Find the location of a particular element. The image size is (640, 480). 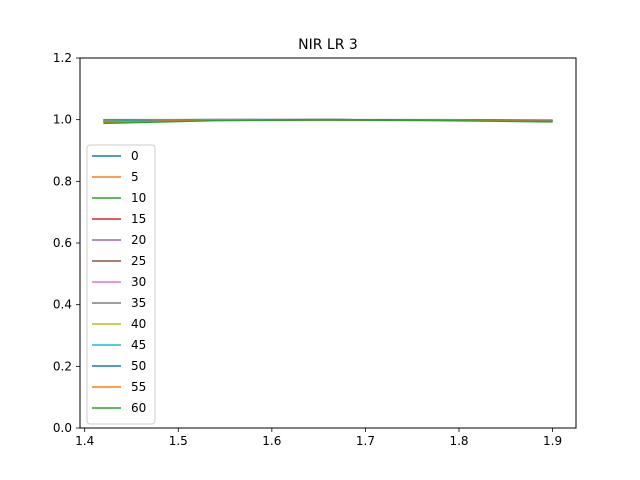

x-tick-label: 1.5 is located at coordinates (178, 441).